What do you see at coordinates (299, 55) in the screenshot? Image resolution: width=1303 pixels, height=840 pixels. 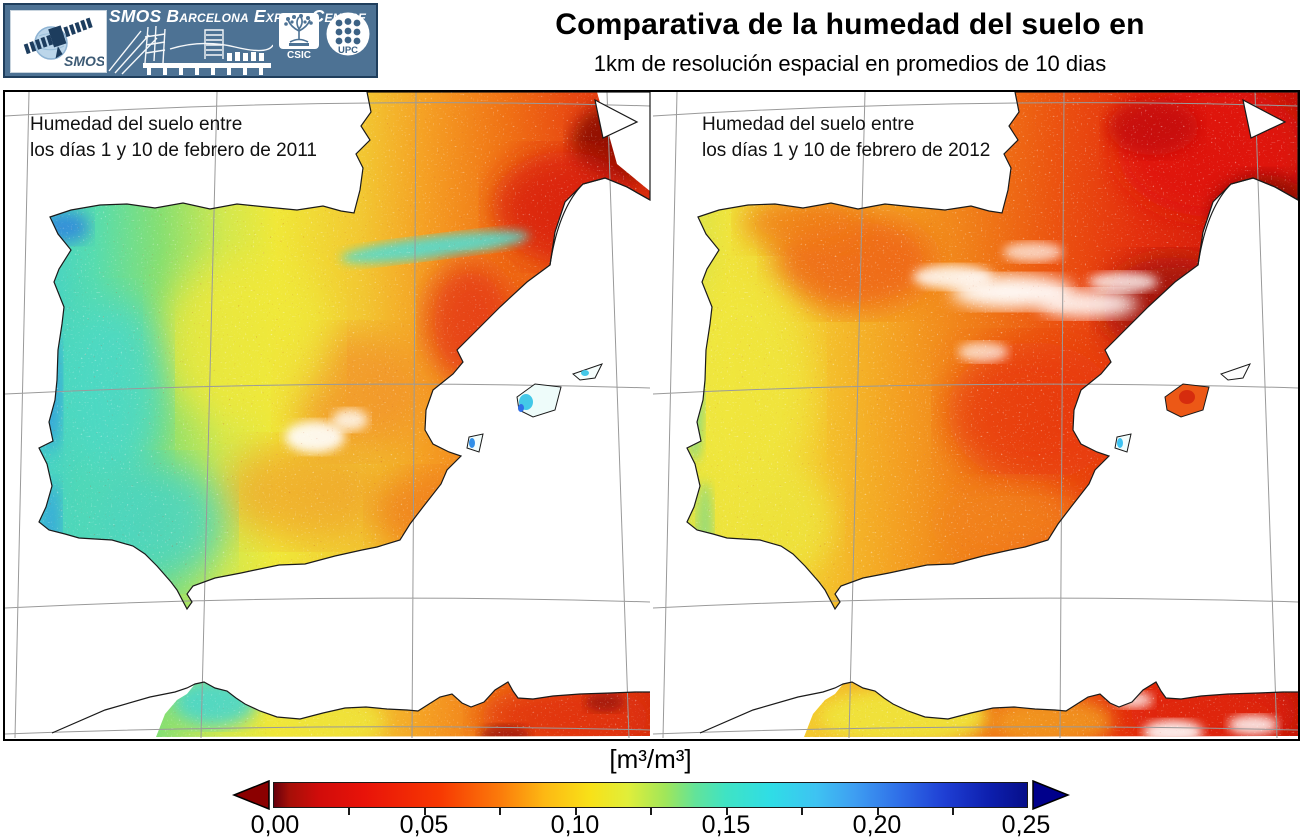 I see `csic-label: CSIC` at bounding box center [299, 55].